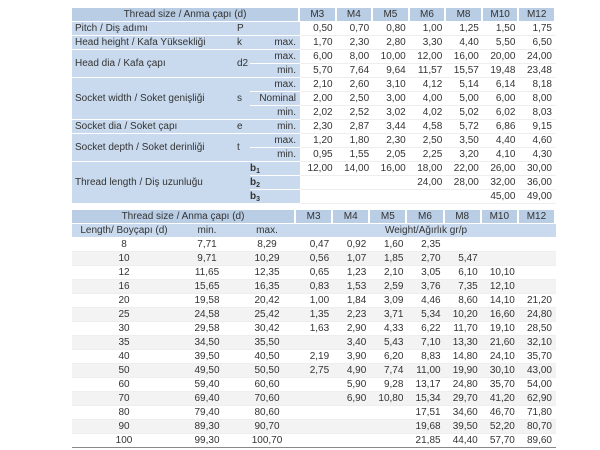 The width and height of the screenshot is (600, 450). What do you see at coordinates (314, 155) in the screenshot?
I see `table-row: min. 0,95 1,55 2,05 2,25 3,20 4,10 4,30` at bounding box center [314, 155].